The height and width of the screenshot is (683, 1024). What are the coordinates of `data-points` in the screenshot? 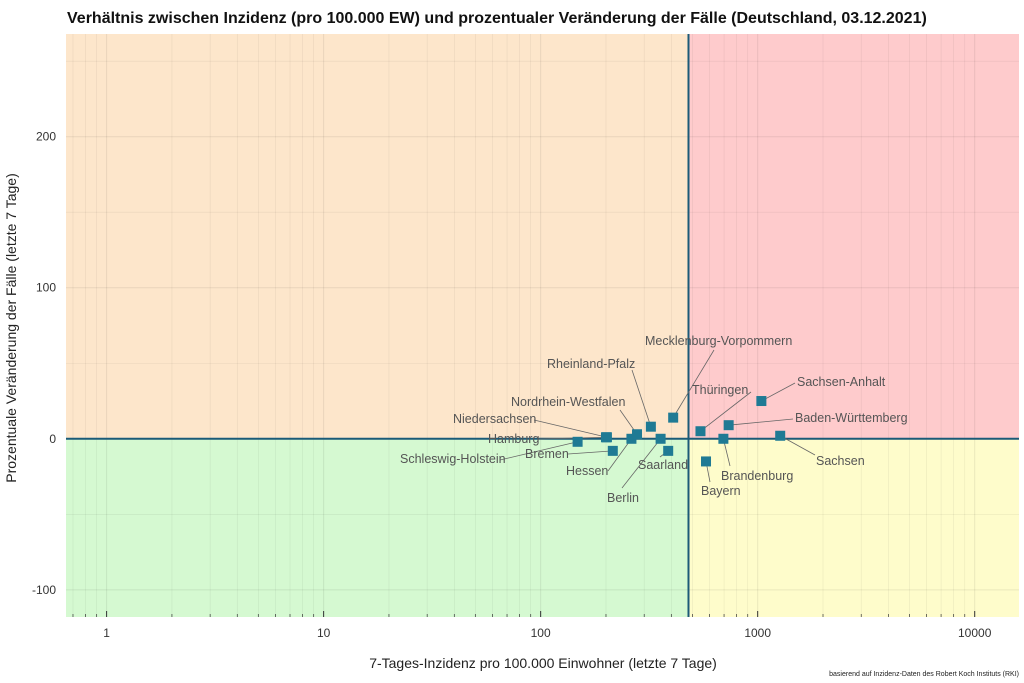 It's located at (679, 431).